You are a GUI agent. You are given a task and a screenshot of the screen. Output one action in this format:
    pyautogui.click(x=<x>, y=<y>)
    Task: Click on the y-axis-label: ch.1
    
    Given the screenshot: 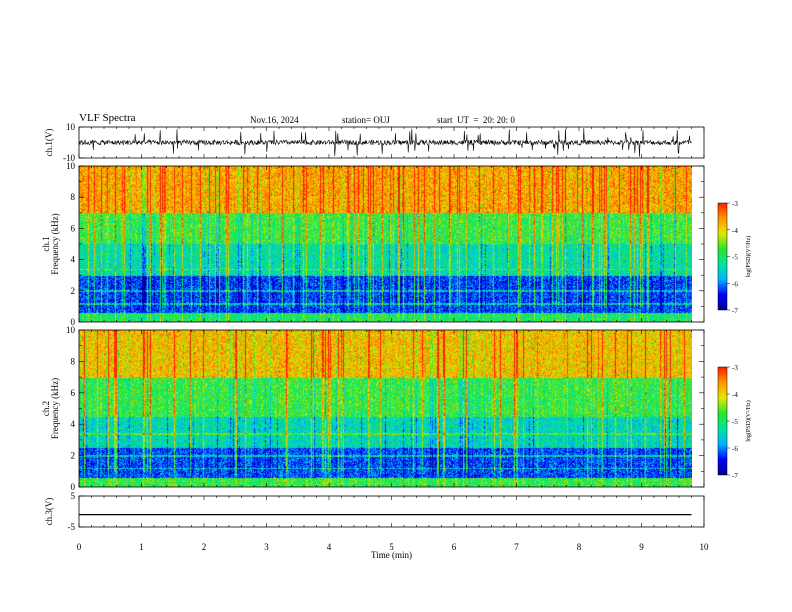 What is the action you would take?
    pyautogui.click(x=46, y=243)
    